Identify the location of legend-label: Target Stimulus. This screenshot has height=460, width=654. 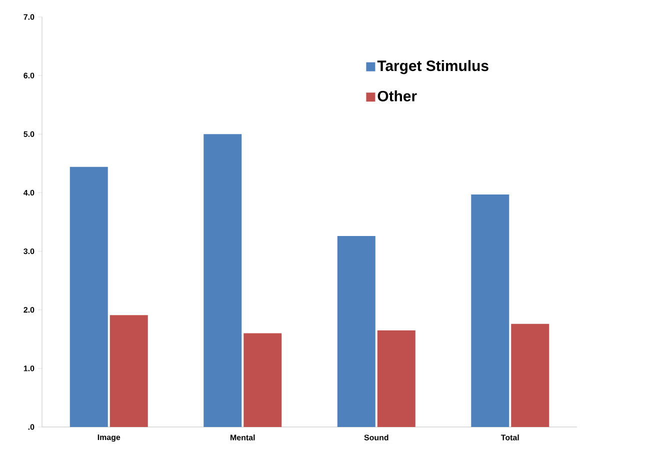
(432, 67).